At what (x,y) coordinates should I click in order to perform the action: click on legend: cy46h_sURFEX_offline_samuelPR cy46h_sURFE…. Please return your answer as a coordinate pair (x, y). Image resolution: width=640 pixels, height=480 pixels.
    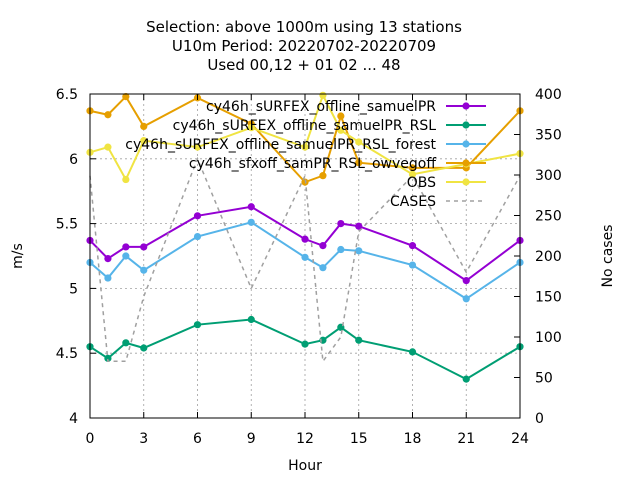
    Looking at the image, I should click on (305, 154).